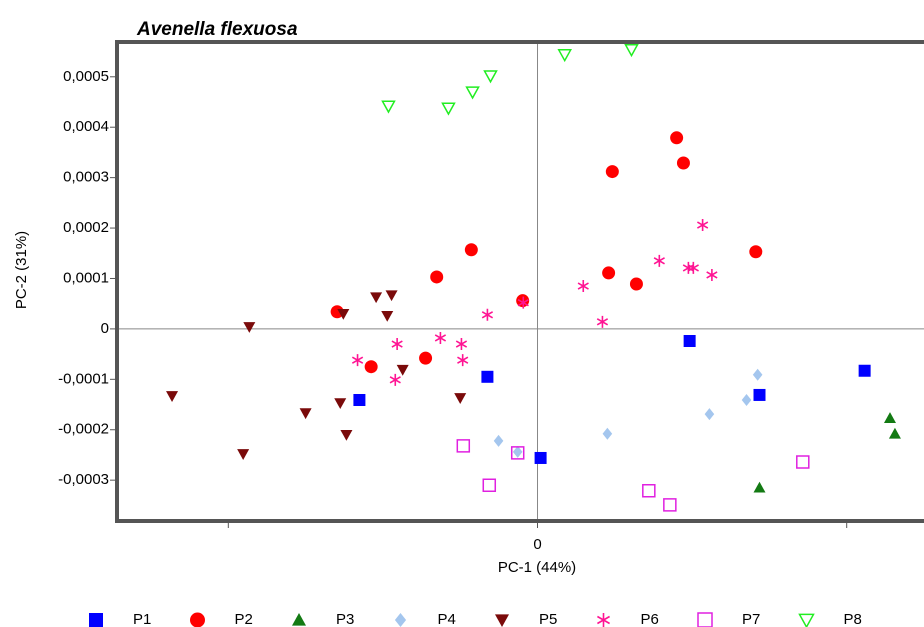  What do you see at coordinates (86, 126) in the screenshot?
I see `y-tick-label: 0,0004` at bounding box center [86, 126].